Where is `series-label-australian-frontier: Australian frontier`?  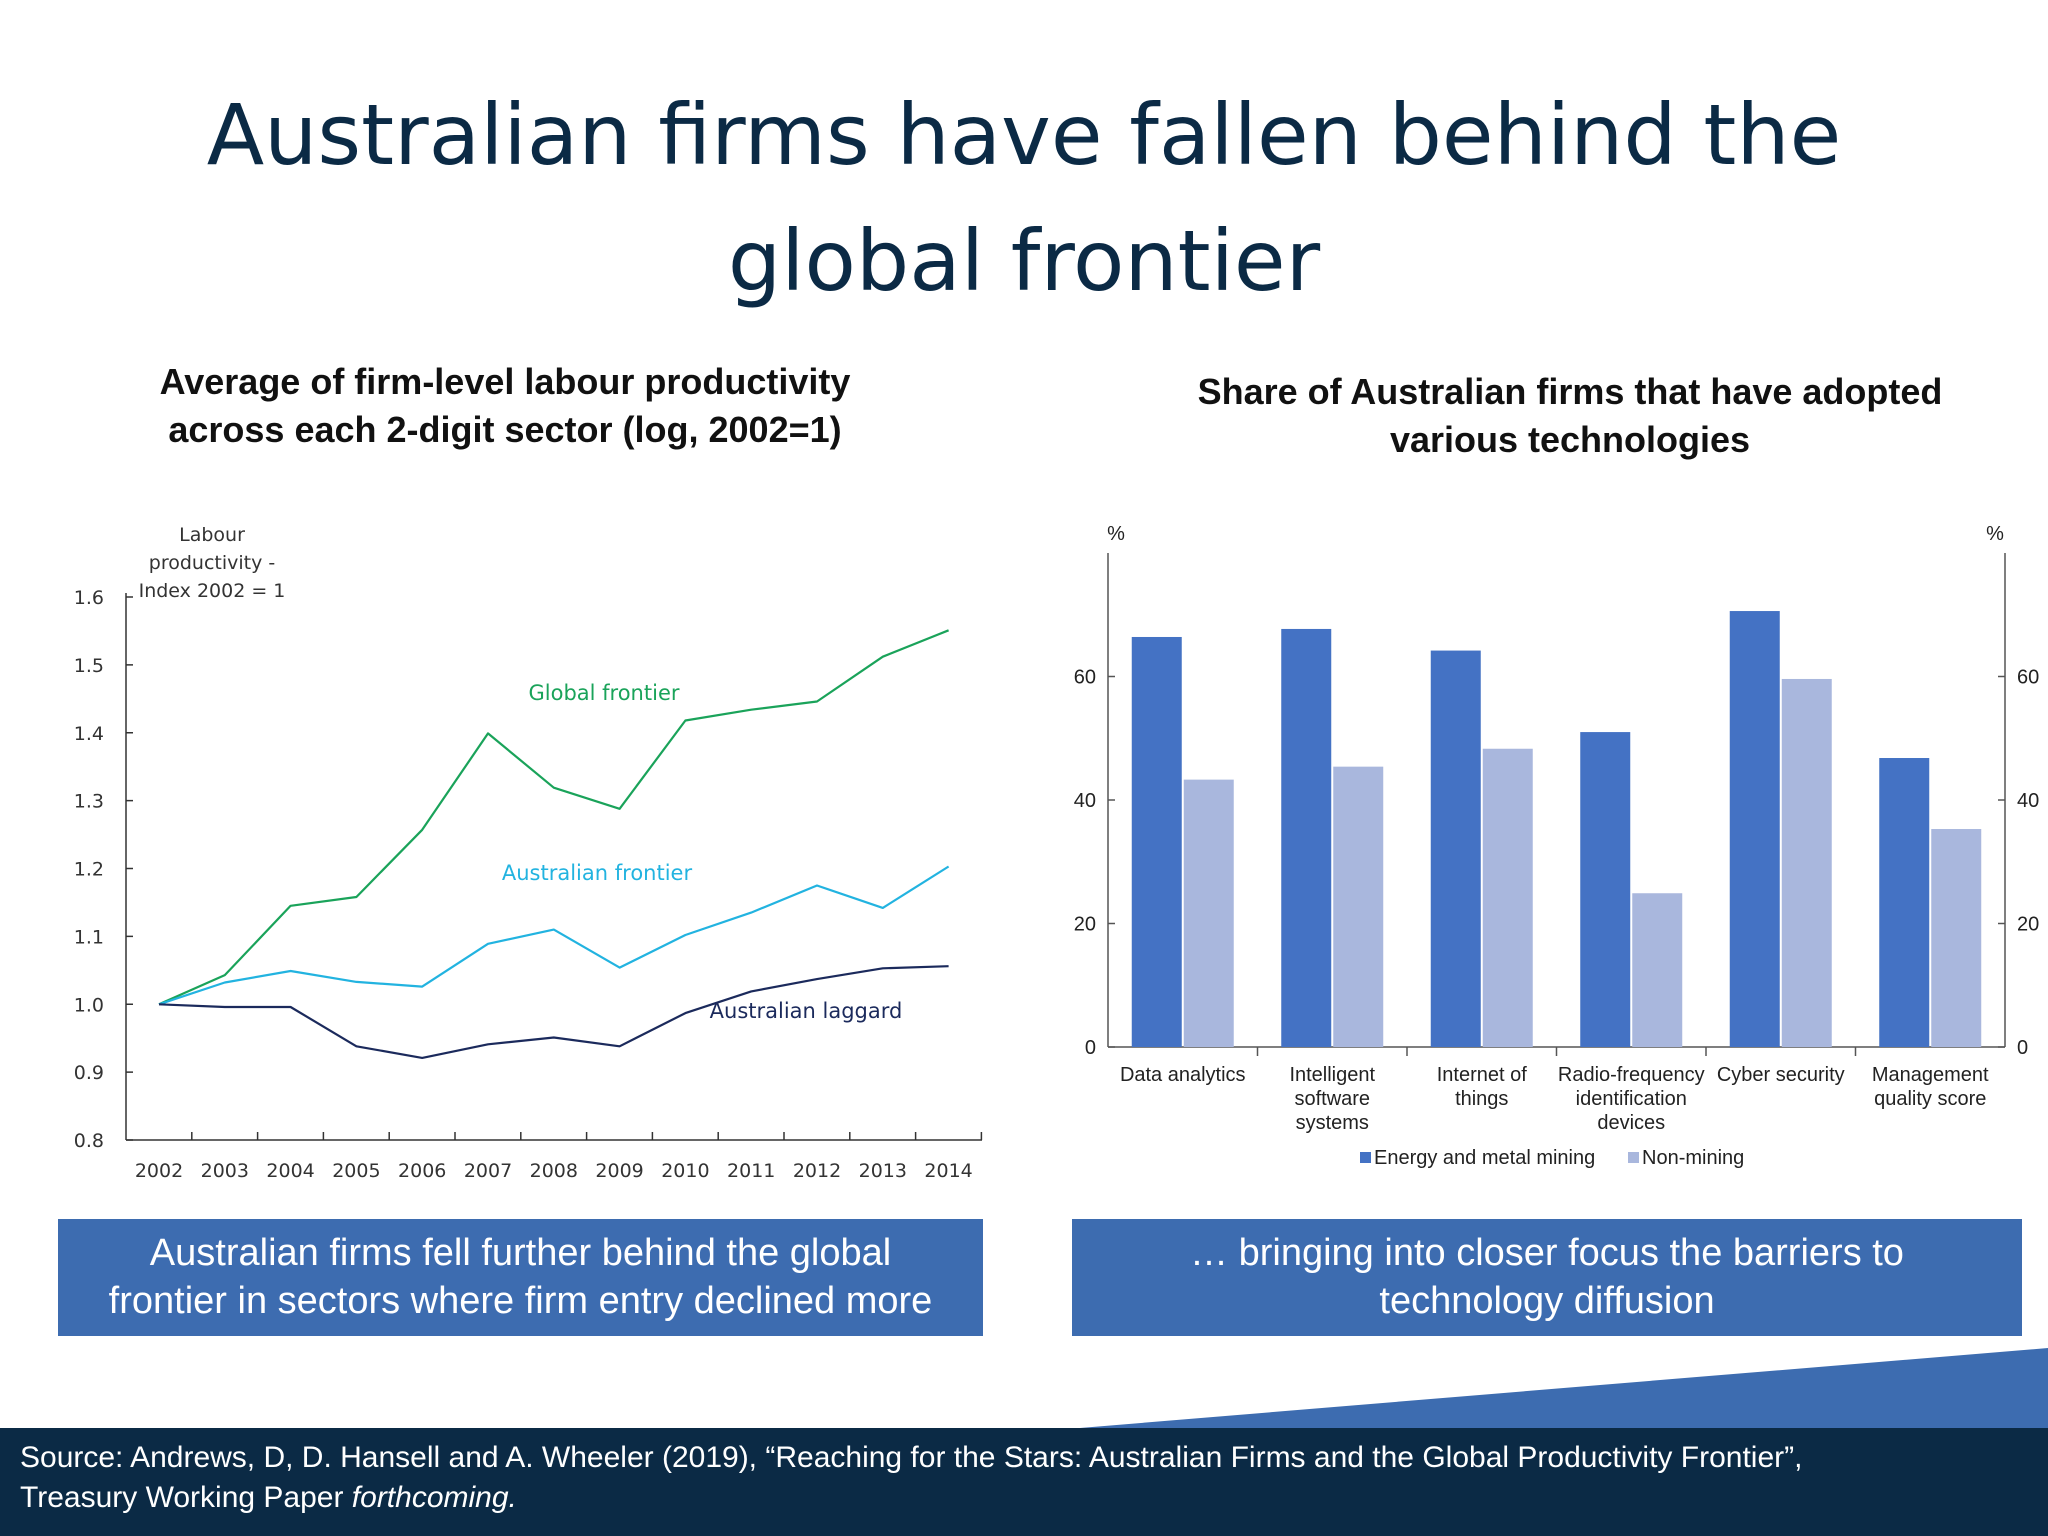
series-label-australian-frontier: Australian frontier is located at coordinates (597, 873).